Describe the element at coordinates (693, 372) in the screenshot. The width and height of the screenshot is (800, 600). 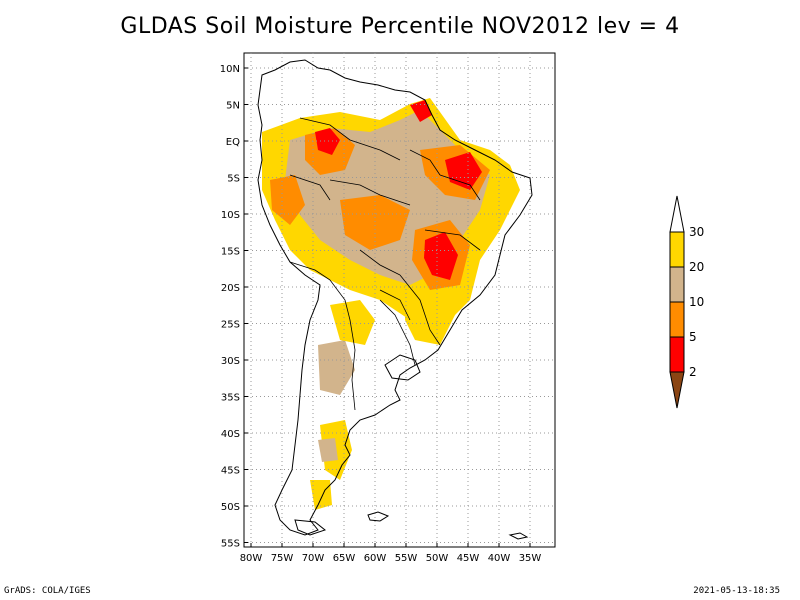
I see `legend-label-2: 2` at that location.